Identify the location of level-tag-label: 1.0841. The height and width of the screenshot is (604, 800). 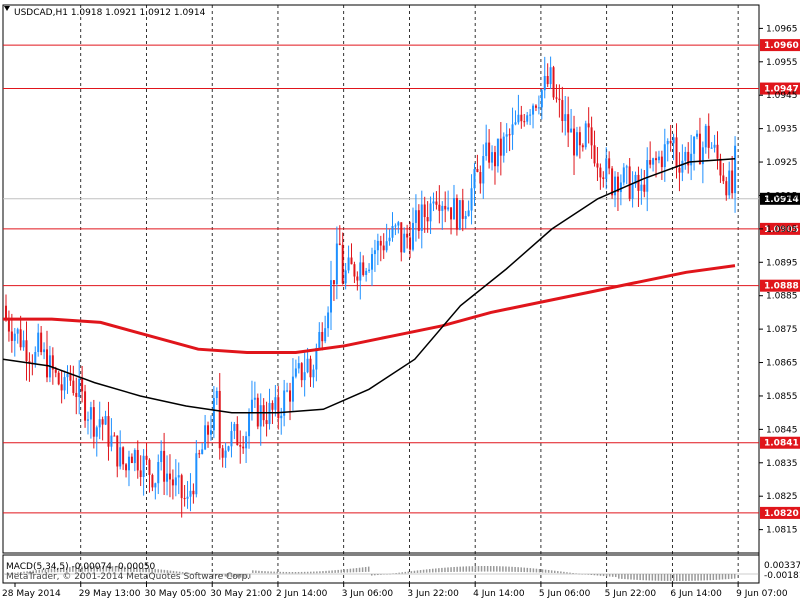
(781, 444).